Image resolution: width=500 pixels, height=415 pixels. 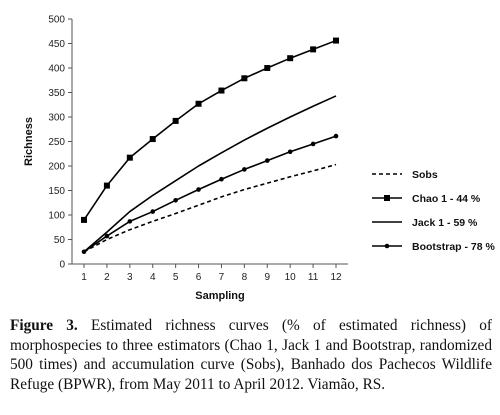 I want to click on x-tick-label: 11, so click(x=313, y=277).